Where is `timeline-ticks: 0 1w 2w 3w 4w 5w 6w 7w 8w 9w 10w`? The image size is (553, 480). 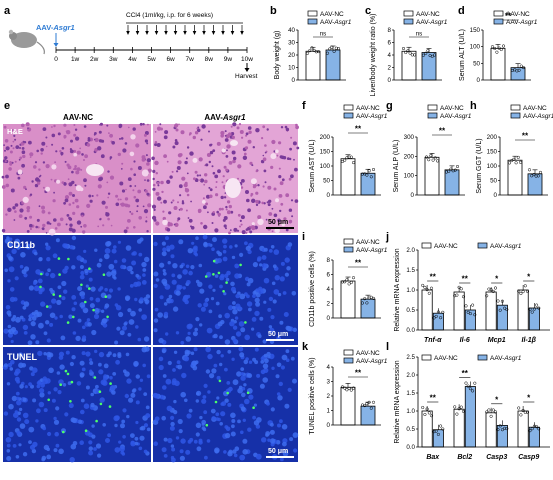
timeline-ticks: 0 1w 2w 3w 4w 5w 6w 7w 8w 9w 10w is located at coordinates (153, 55).